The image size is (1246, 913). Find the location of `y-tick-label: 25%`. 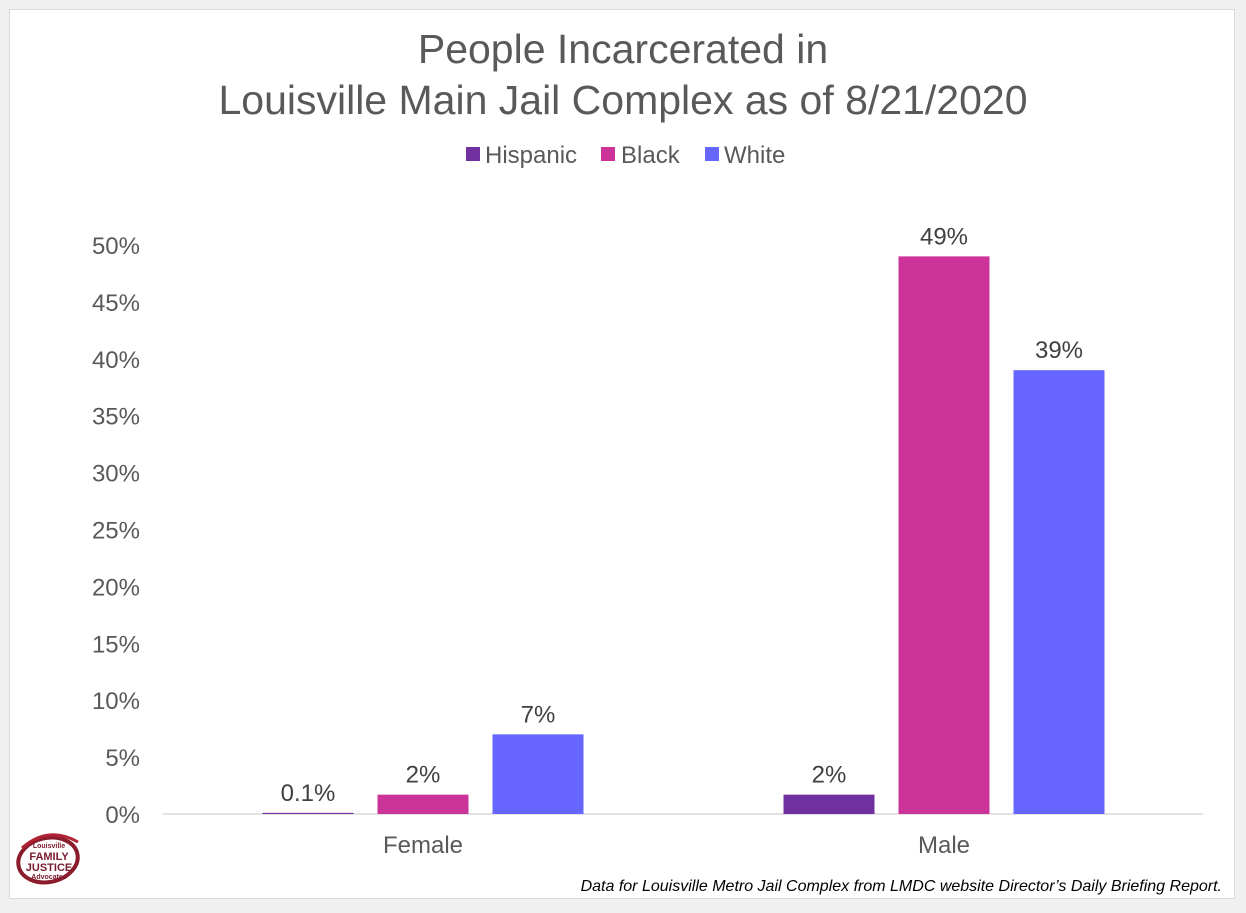

y-tick-label: 25% is located at coordinates (116, 531).